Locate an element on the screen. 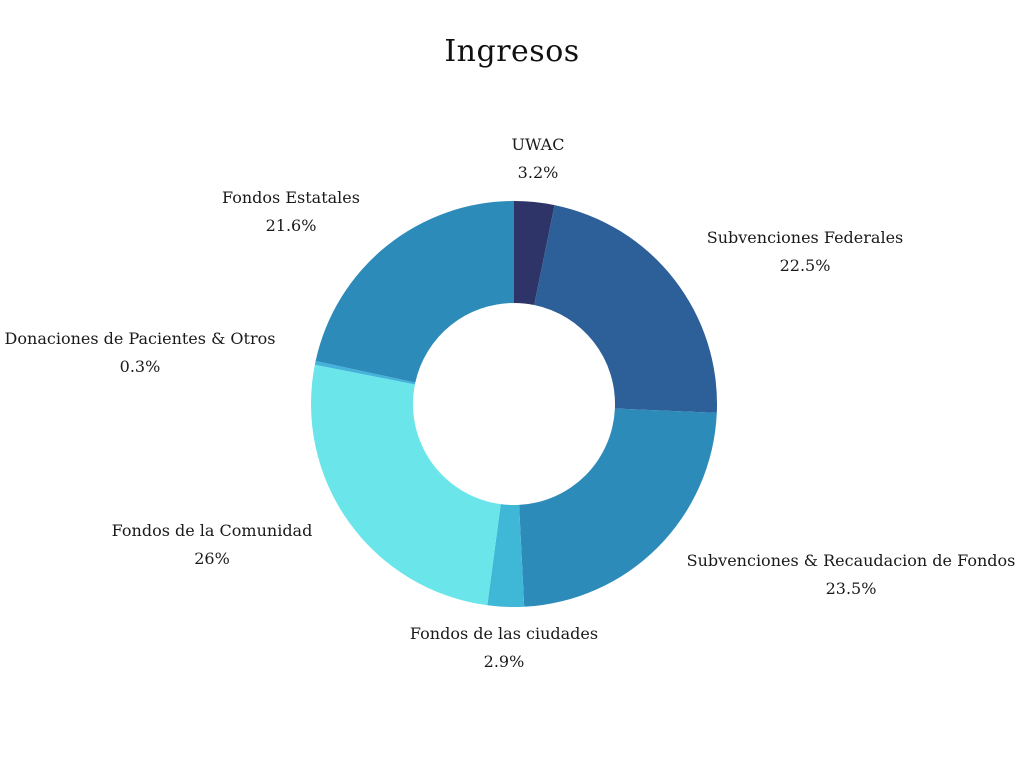  slice-label-fondos-estatales: Fondos Estatales 21.6% is located at coordinates (291, 212).